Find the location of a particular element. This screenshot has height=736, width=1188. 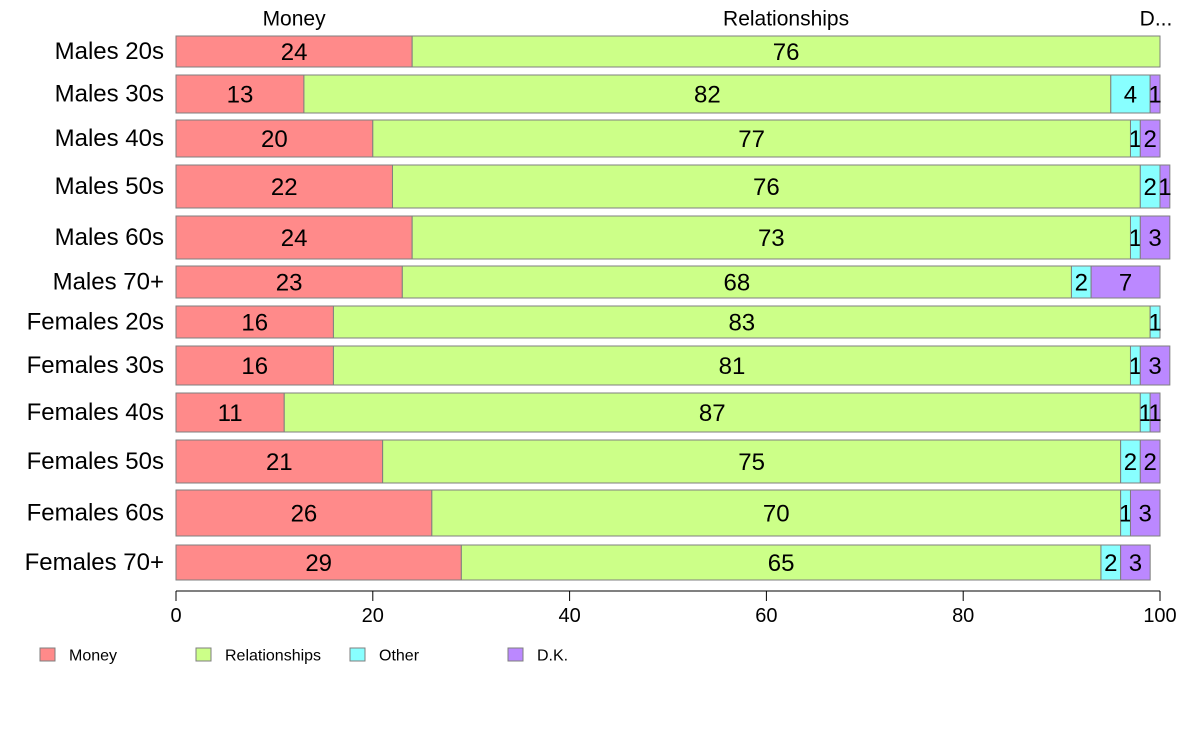

bar-d-k-males-60s is located at coordinates (1155, 237).